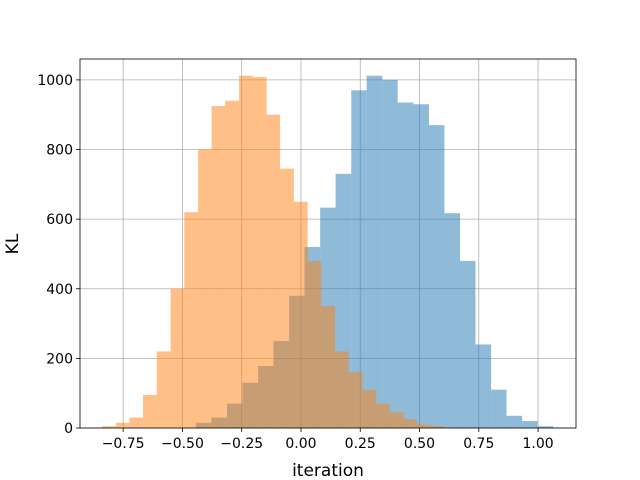 The width and height of the screenshot is (640, 480). Describe the element at coordinates (59, 359) in the screenshot. I see `y-tick-label: 200` at that location.